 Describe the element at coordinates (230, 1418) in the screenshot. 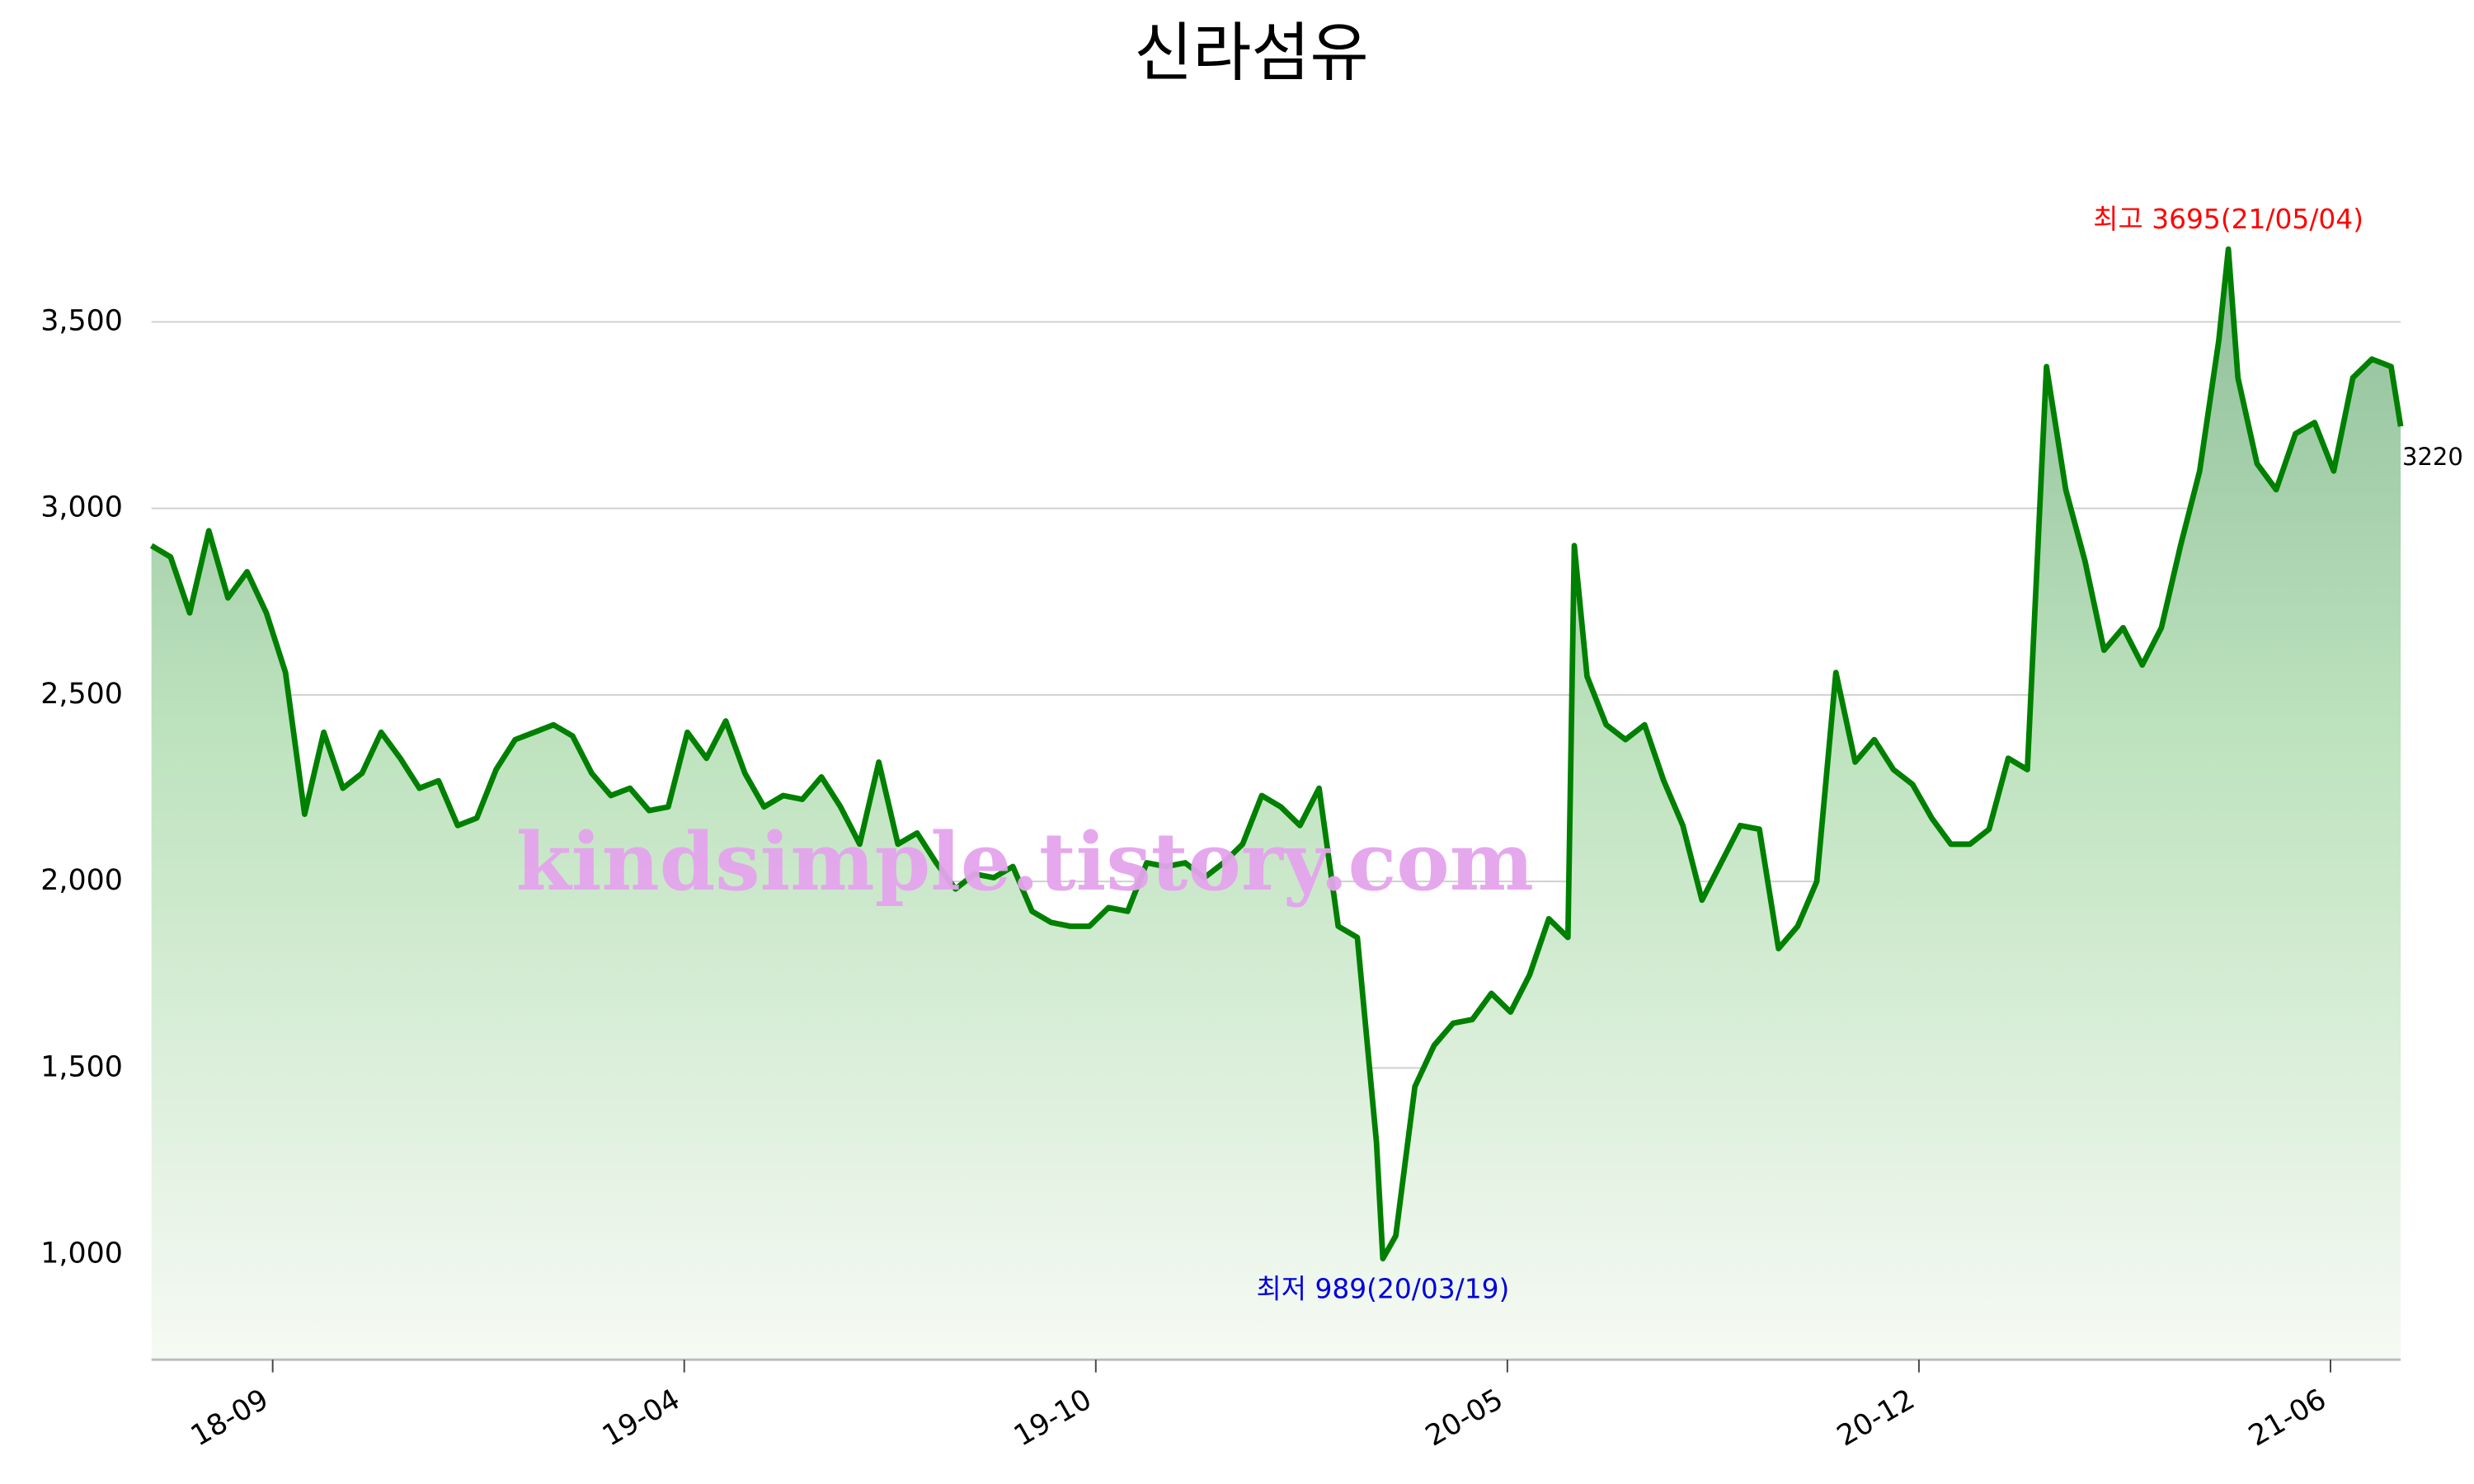

I see `x-tick-label: 18-09` at that location.